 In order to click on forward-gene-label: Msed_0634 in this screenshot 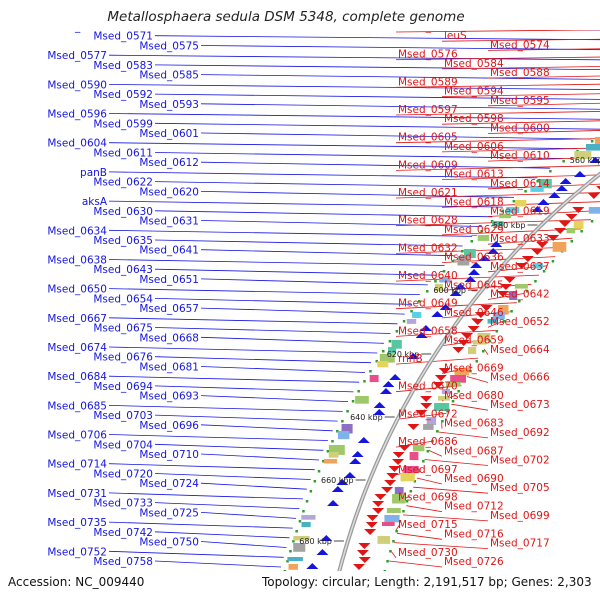, I will do `click(77, 231)`.